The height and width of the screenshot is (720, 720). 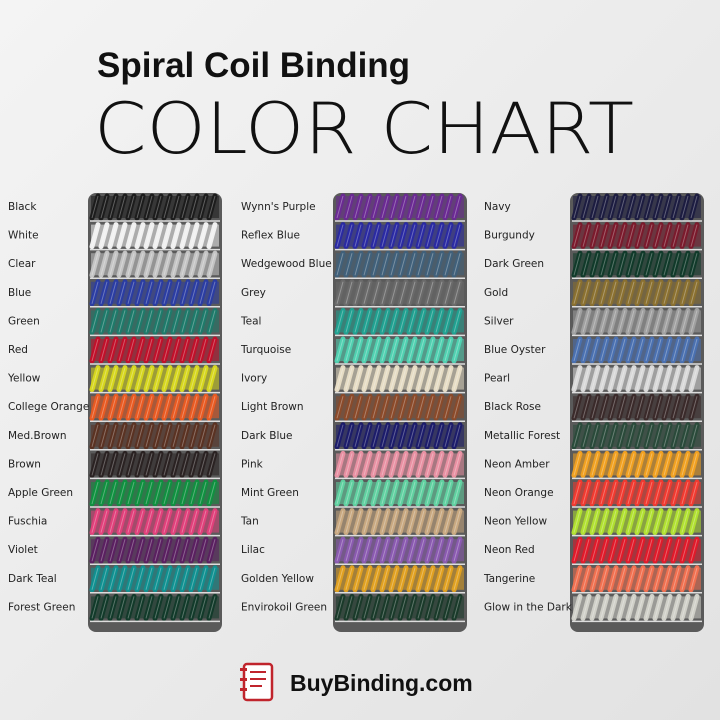 What do you see at coordinates (253, 293) in the screenshot?
I see `color-label: Grey` at bounding box center [253, 293].